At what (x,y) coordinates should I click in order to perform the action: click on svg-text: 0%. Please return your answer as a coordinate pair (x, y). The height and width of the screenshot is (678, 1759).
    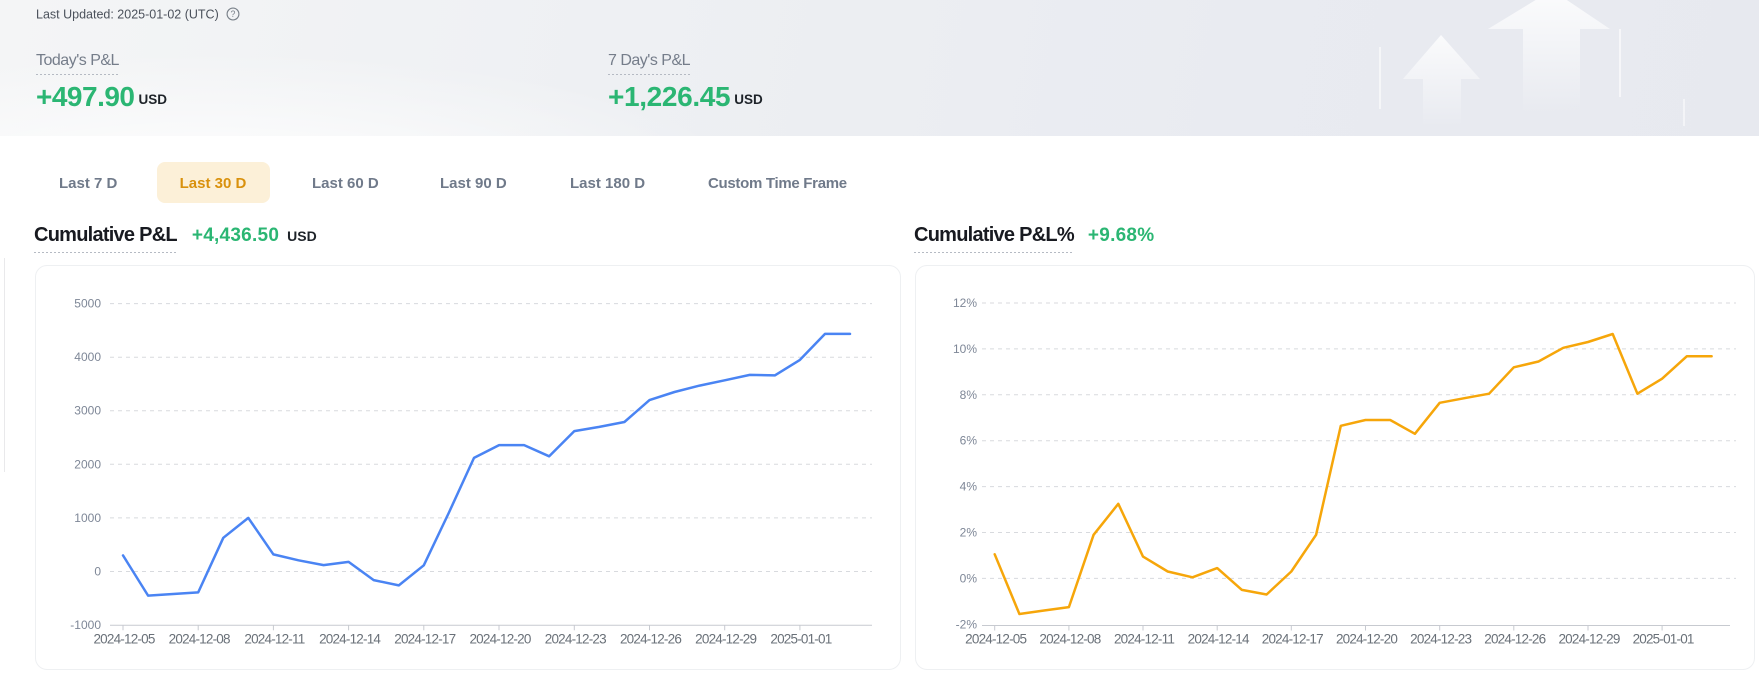
    Looking at the image, I should click on (969, 578).